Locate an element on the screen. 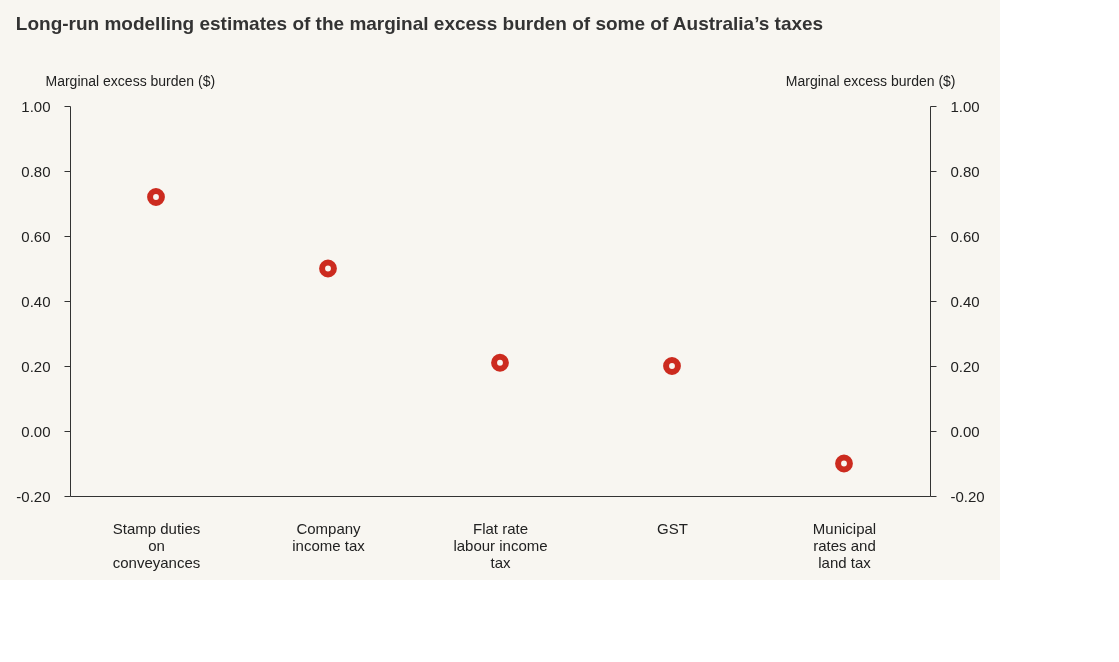 The width and height of the screenshot is (1119, 662). x-tick-label: Company income tax is located at coordinates (329, 536).